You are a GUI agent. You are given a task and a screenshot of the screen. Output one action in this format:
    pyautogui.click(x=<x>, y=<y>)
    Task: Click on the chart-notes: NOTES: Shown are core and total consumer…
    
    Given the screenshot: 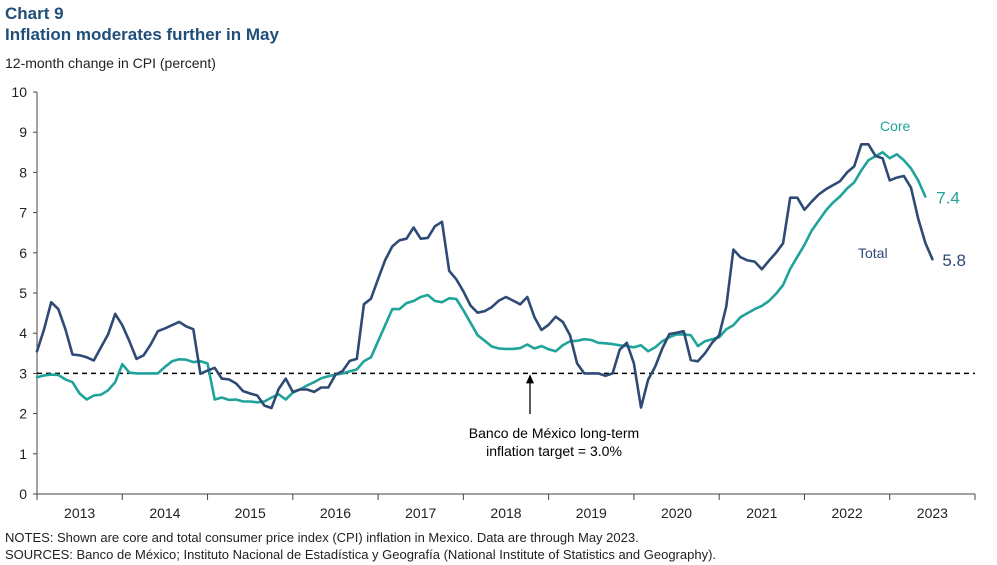 What is the action you would take?
    pyautogui.click(x=322, y=537)
    